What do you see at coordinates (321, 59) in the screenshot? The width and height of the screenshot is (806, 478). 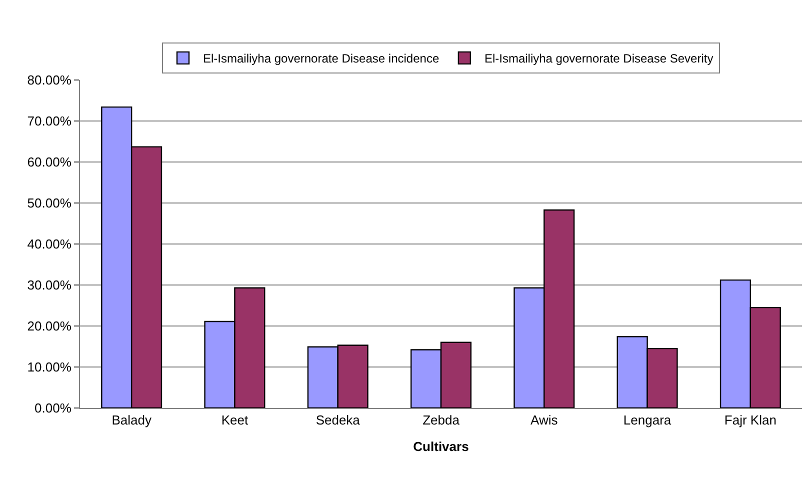 I see `legend-label: El-Ismailiyha governorate Disease incidence` at bounding box center [321, 59].